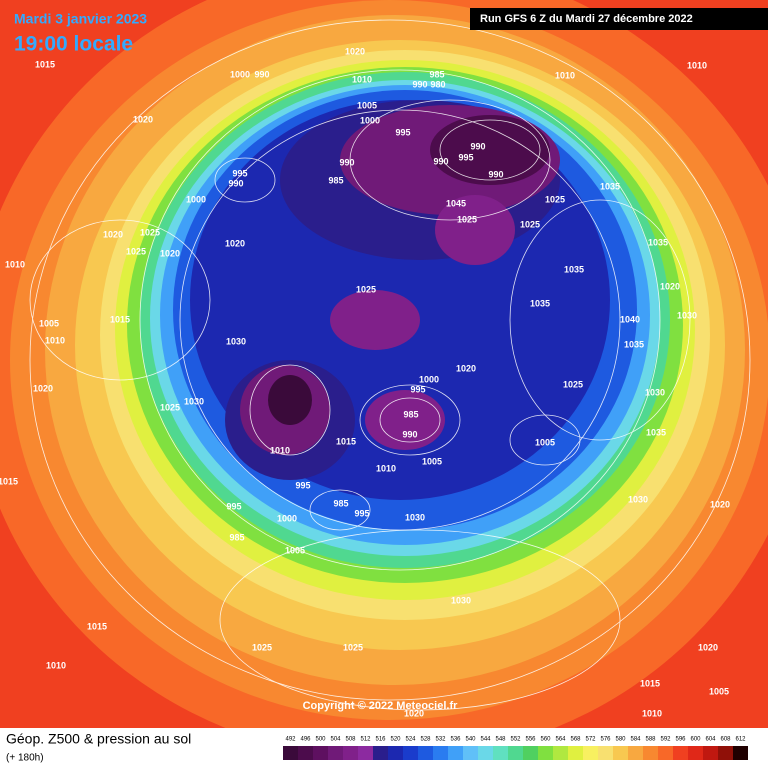 This screenshot has width=768, height=768. I want to click on run-box, so click(619, 19).